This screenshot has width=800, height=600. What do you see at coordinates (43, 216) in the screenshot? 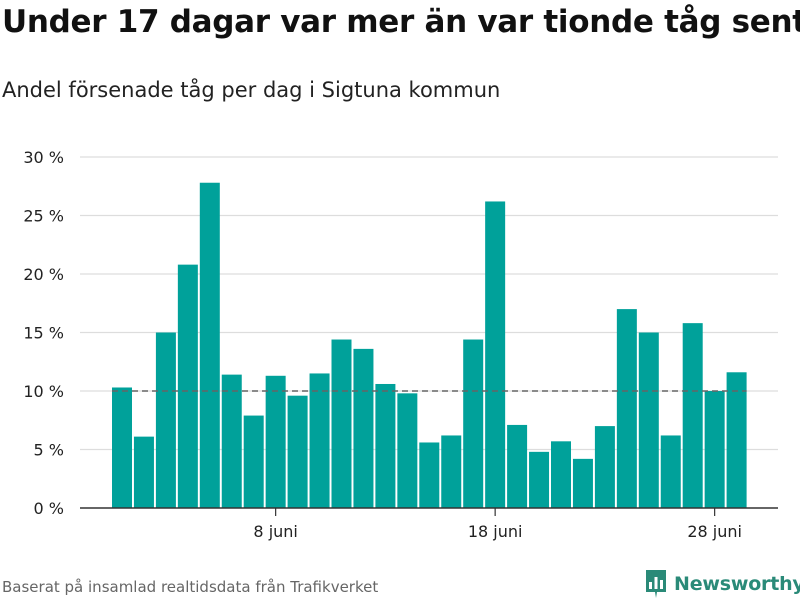
I see `y-tick-label: 25 %` at bounding box center [43, 216].